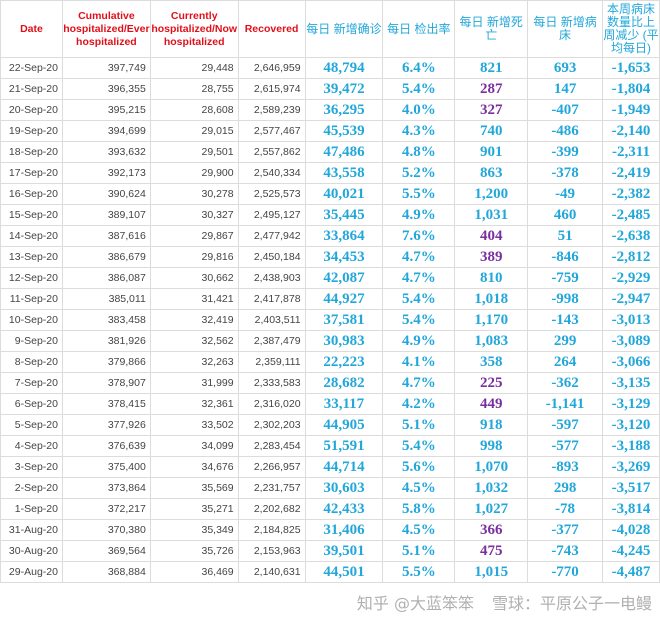 The image size is (660, 619). What do you see at coordinates (31, 278) in the screenshot?
I see `date-cell: 12-Sep-20` at bounding box center [31, 278].